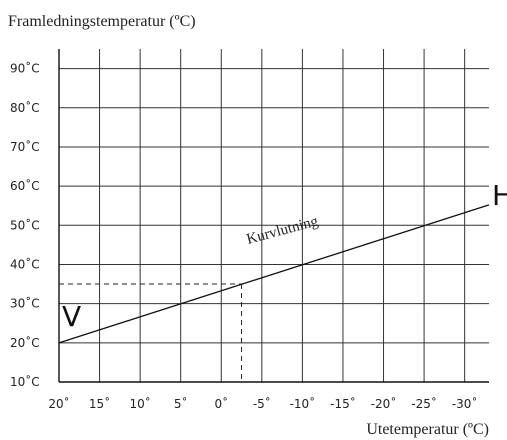 This screenshot has width=507, height=440. I want to click on x-tick-label: -15˚, so click(343, 403).